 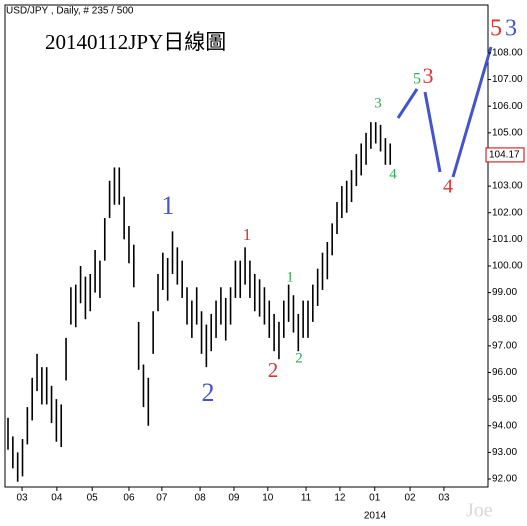 I want to click on year-label: 2014, so click(x=375, y=516).